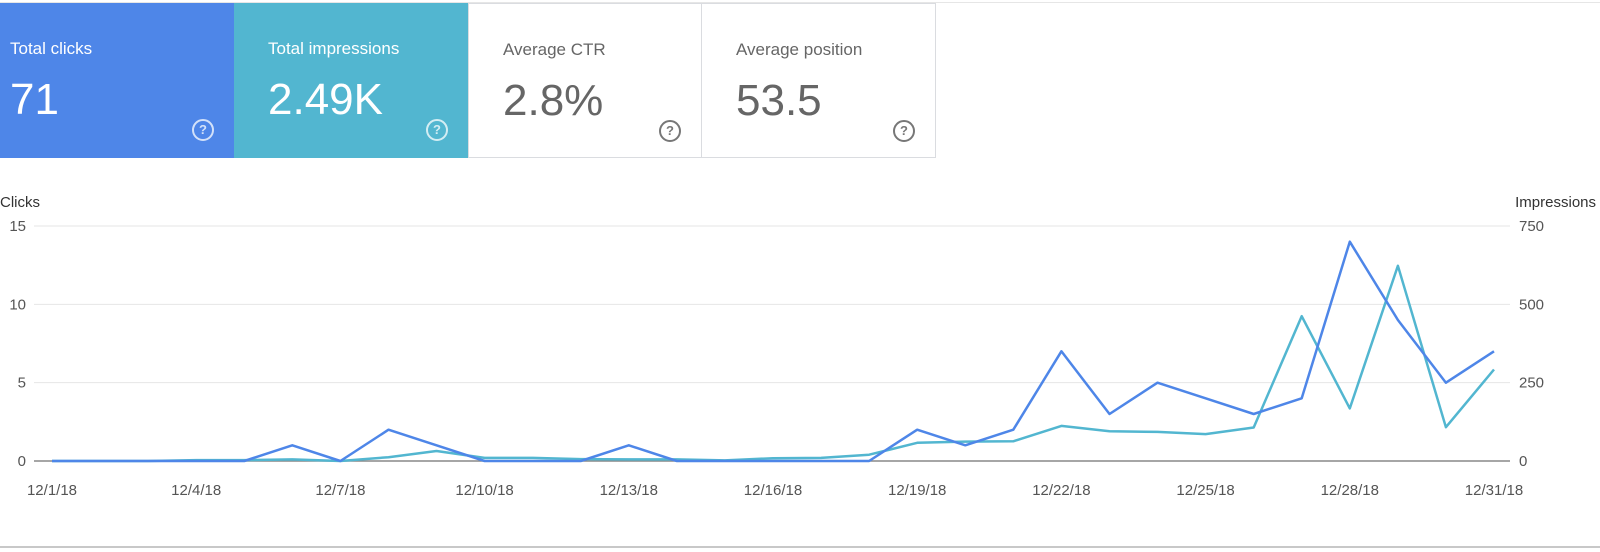 This screenshot has height=552, width=1600. I want to click on card-label: Total clicks, so click(51, 48).